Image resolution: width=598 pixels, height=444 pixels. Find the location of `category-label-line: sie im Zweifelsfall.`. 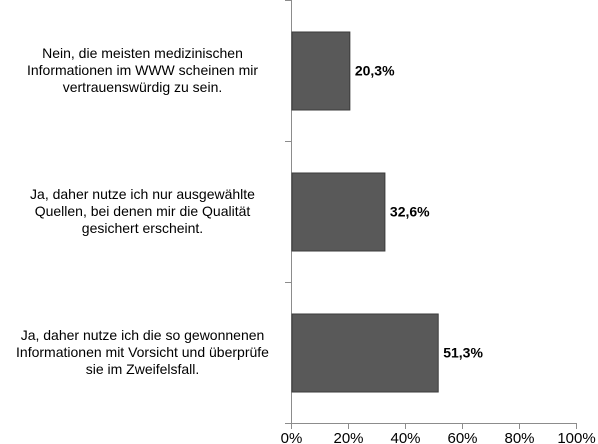

category-label-line: sie im Zweifelsfall. is located at coordinates (142, 369).